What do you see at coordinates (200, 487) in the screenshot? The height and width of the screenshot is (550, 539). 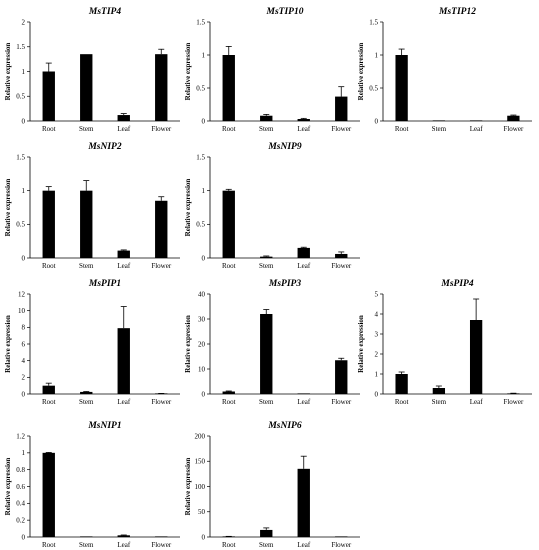 I see `y-tick-label: 100` at bounding box center [200, 487].